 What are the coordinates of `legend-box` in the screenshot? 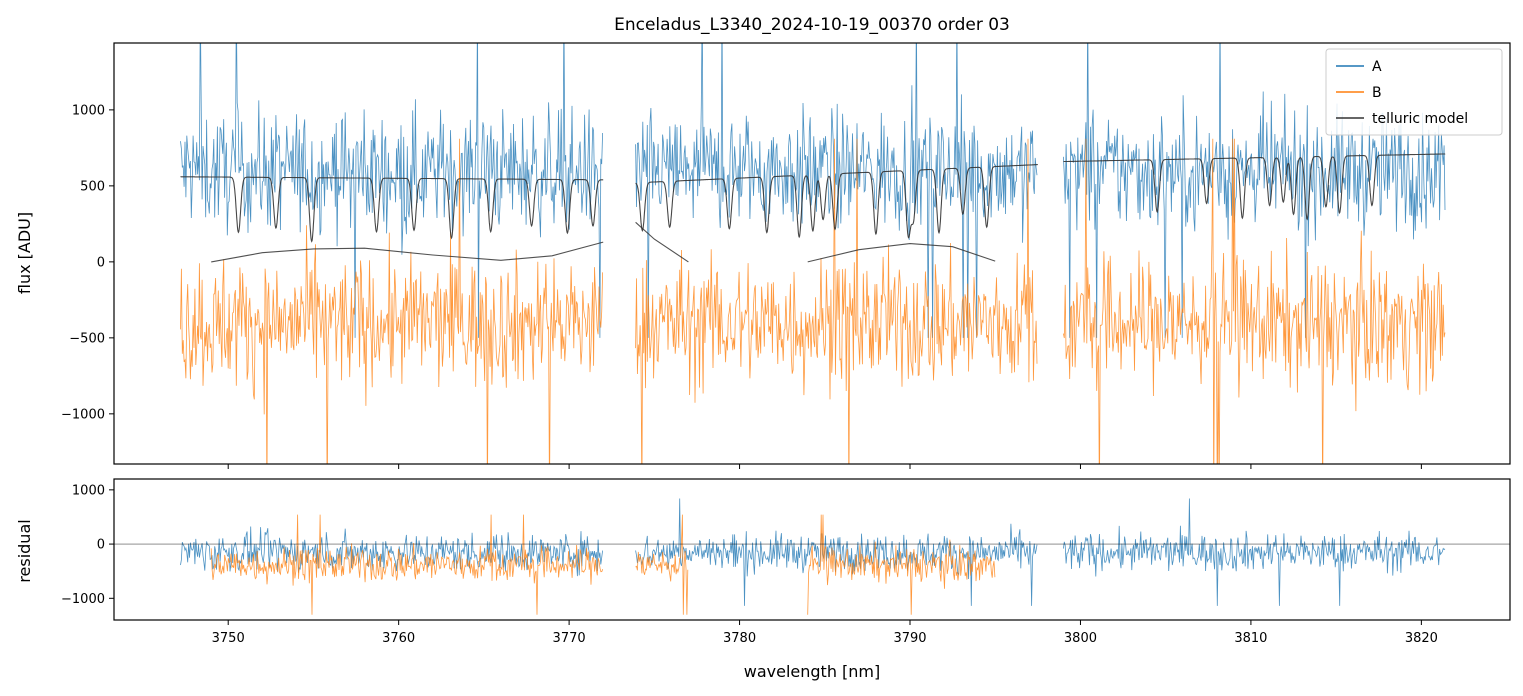 It's located at (1414, 92).